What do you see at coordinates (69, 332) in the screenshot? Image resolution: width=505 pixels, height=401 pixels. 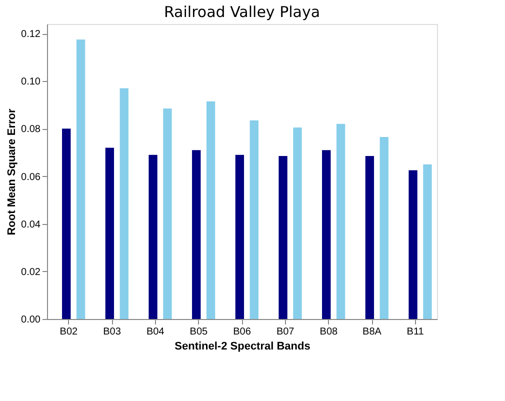 I see `x-tick-label: B02` at bounding box center [69, 332].